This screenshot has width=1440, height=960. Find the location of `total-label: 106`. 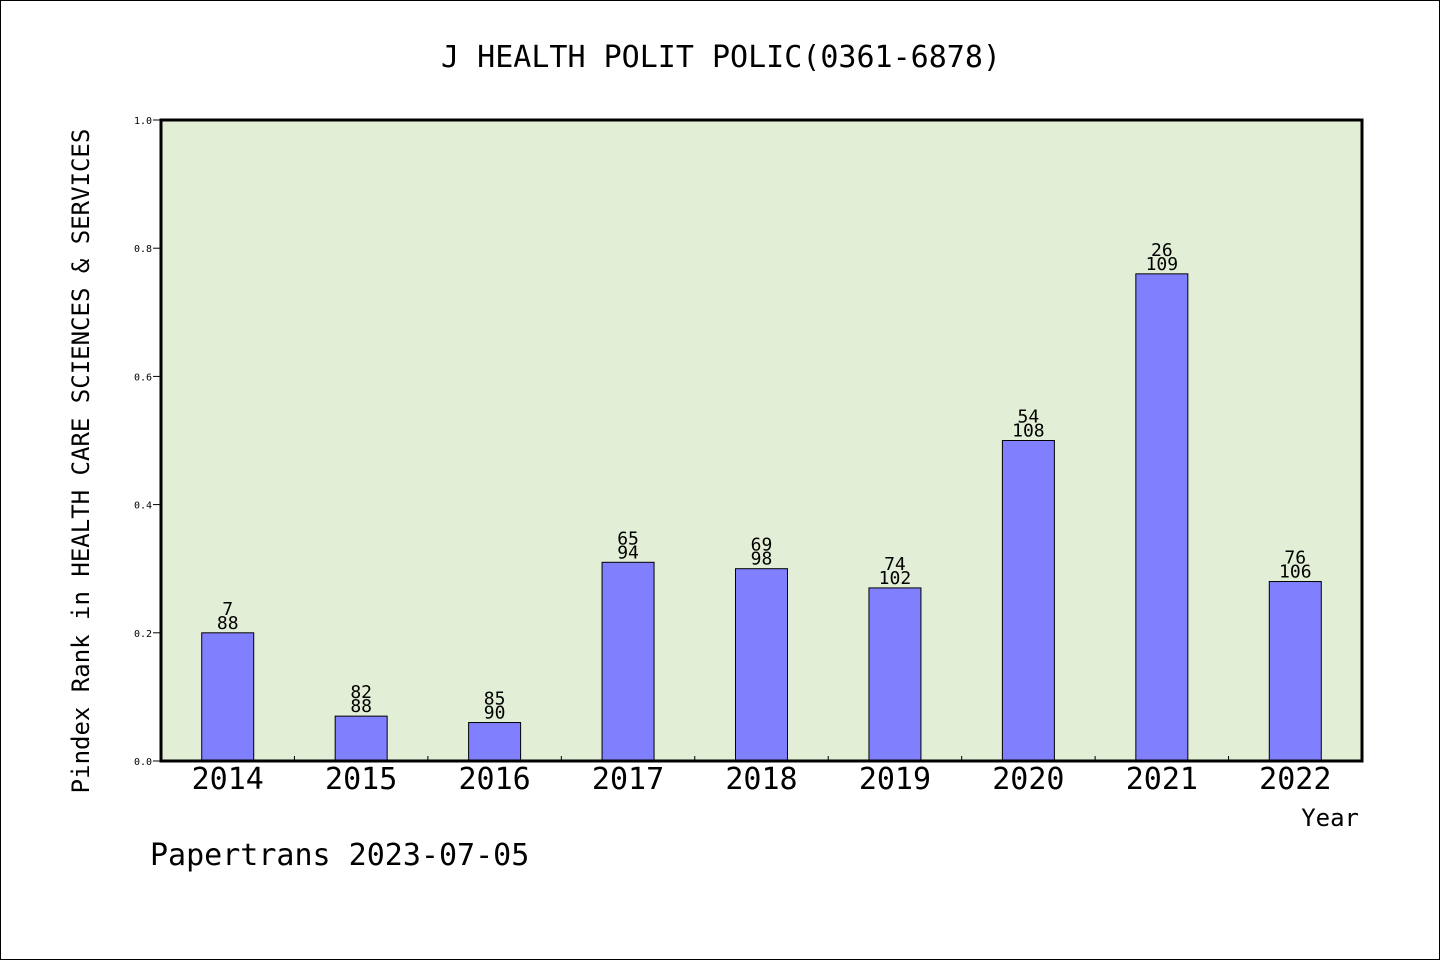

total-label: 106 is located at coordinates (1295, 572).